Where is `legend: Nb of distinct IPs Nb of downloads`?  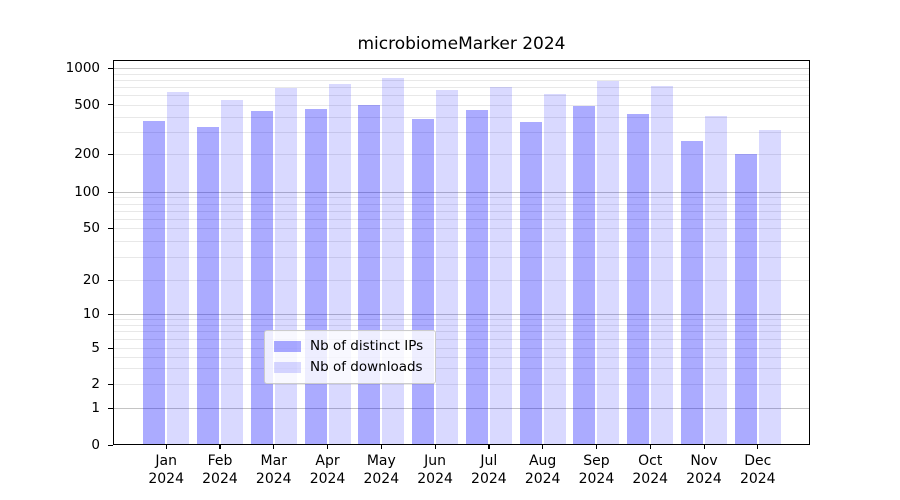
legend: Nb of distinct IPs Nb of downloads is located at coordinates (350, 357).